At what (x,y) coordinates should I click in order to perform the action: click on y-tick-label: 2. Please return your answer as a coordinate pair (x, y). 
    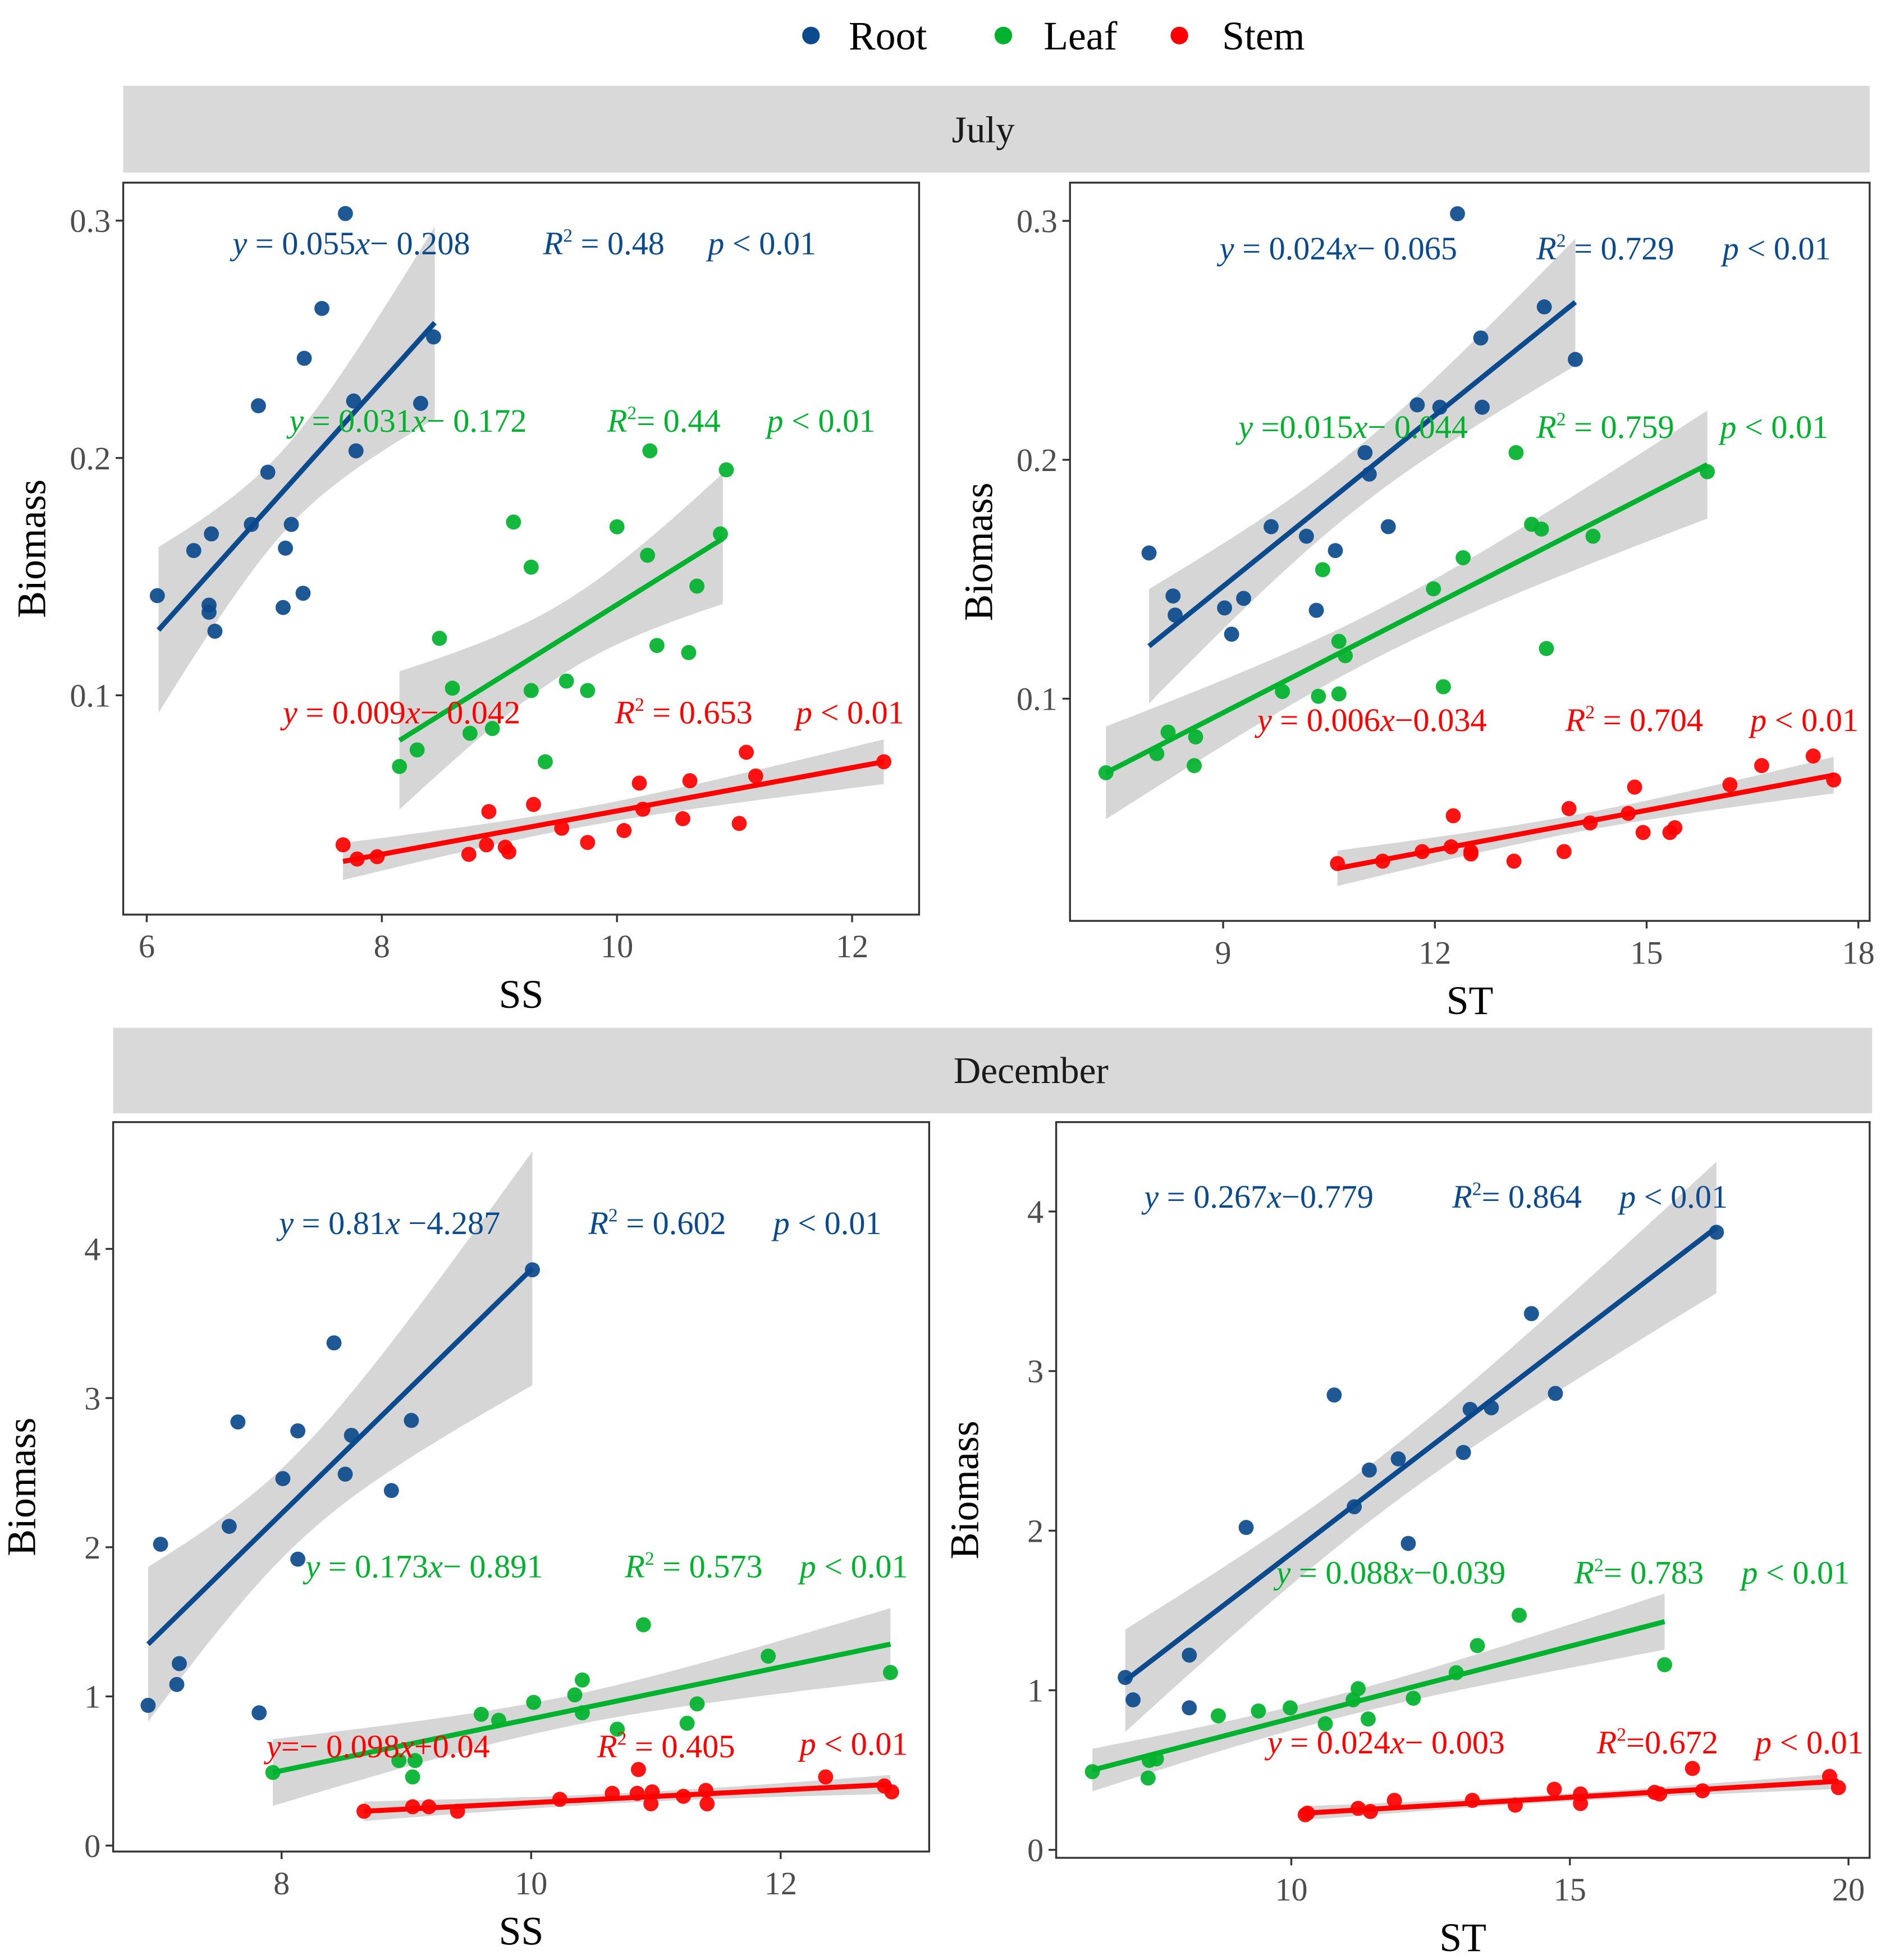
    Looking at the image, I should click on (92, 1547).